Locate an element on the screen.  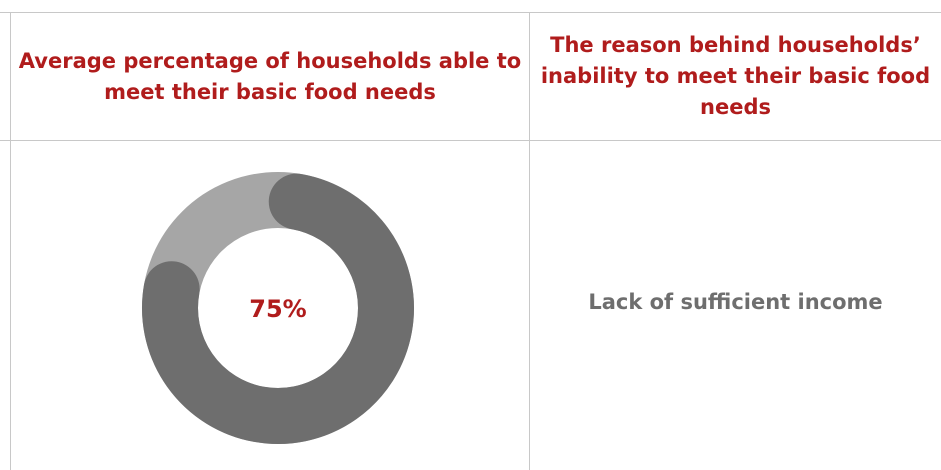
table-header-divider is located at coordinates (470, 140).